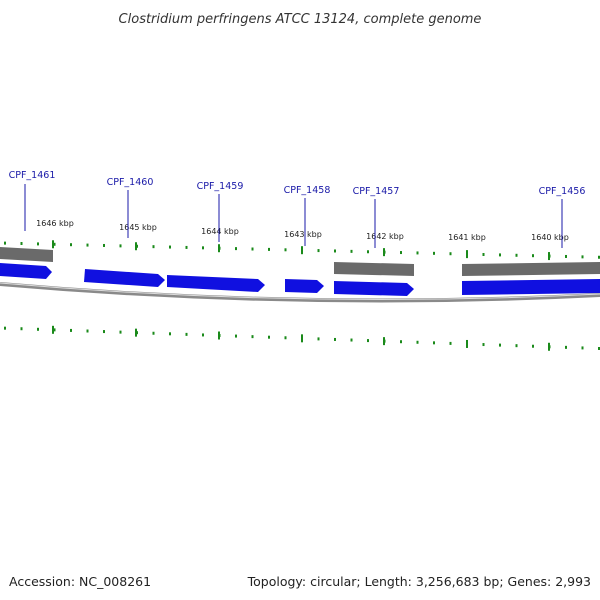  What do you see at coordinates (220, 186) in the screenshot?
I see `gene-label: CPF_1459` at bounding box center [220, 186].